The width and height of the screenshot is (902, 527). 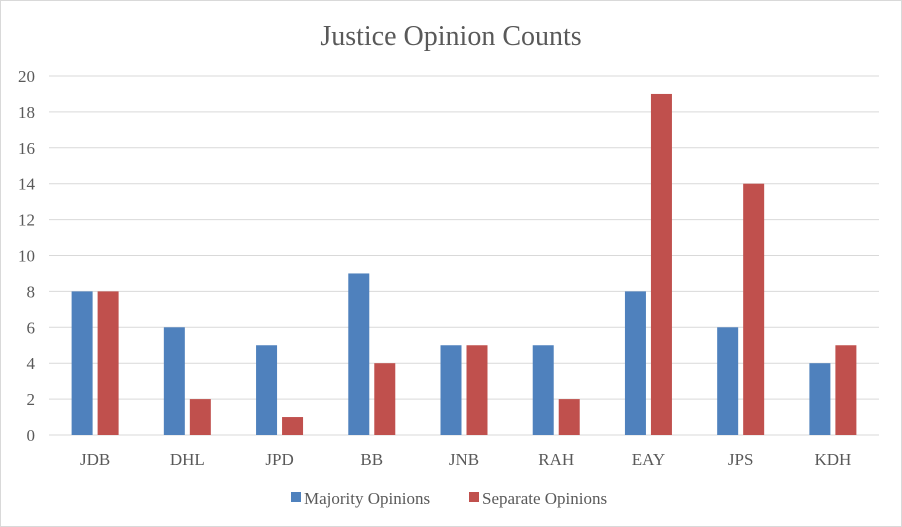 What do you see at coordinates (26, 148) in the screenshot?
I see `y-tick-label: 16` at bounding box center [26, 148].